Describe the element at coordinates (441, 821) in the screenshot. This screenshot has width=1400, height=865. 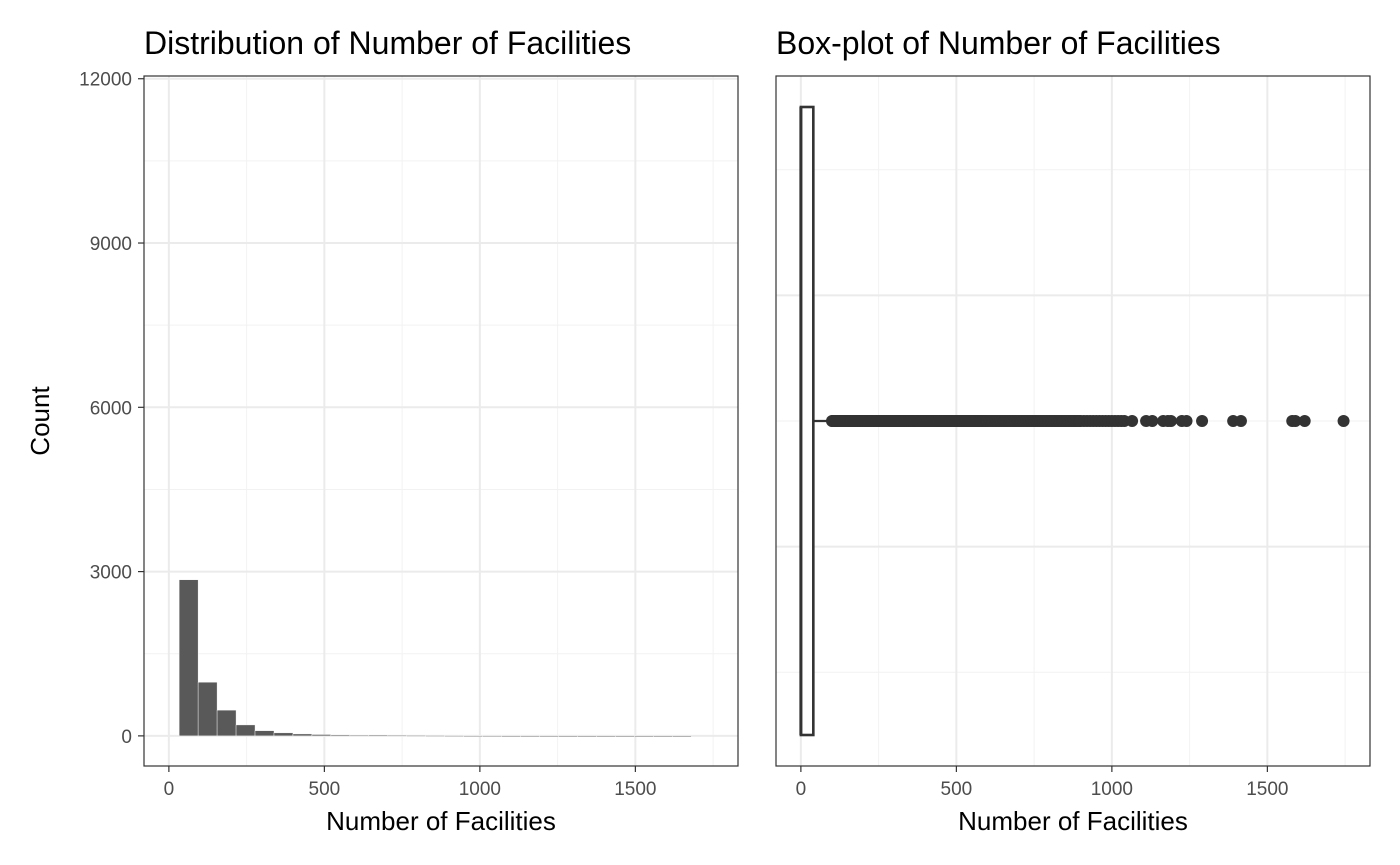
I see `histogram-x-axis-title: Number of Facilities` at that location.